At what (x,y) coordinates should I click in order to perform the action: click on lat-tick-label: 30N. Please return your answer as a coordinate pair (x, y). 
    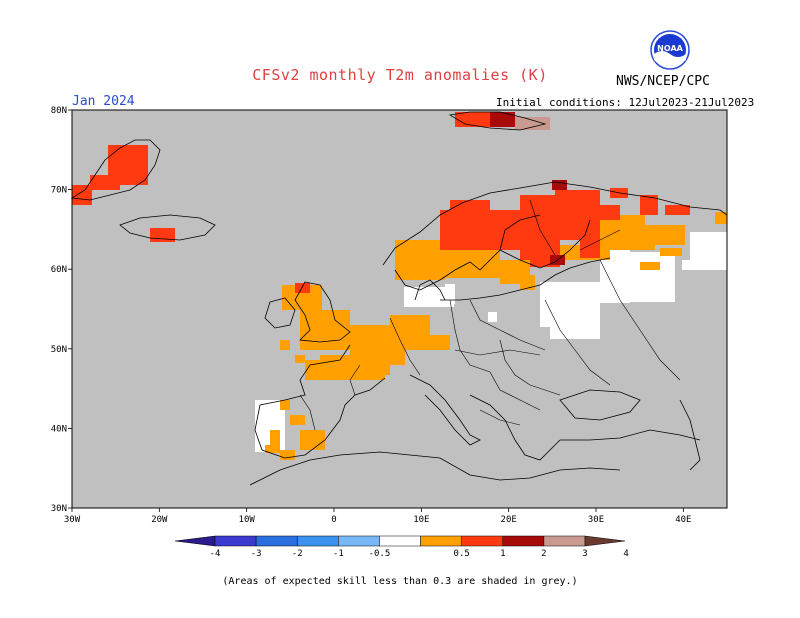
    Looking at the image, I should click on (59, 509).